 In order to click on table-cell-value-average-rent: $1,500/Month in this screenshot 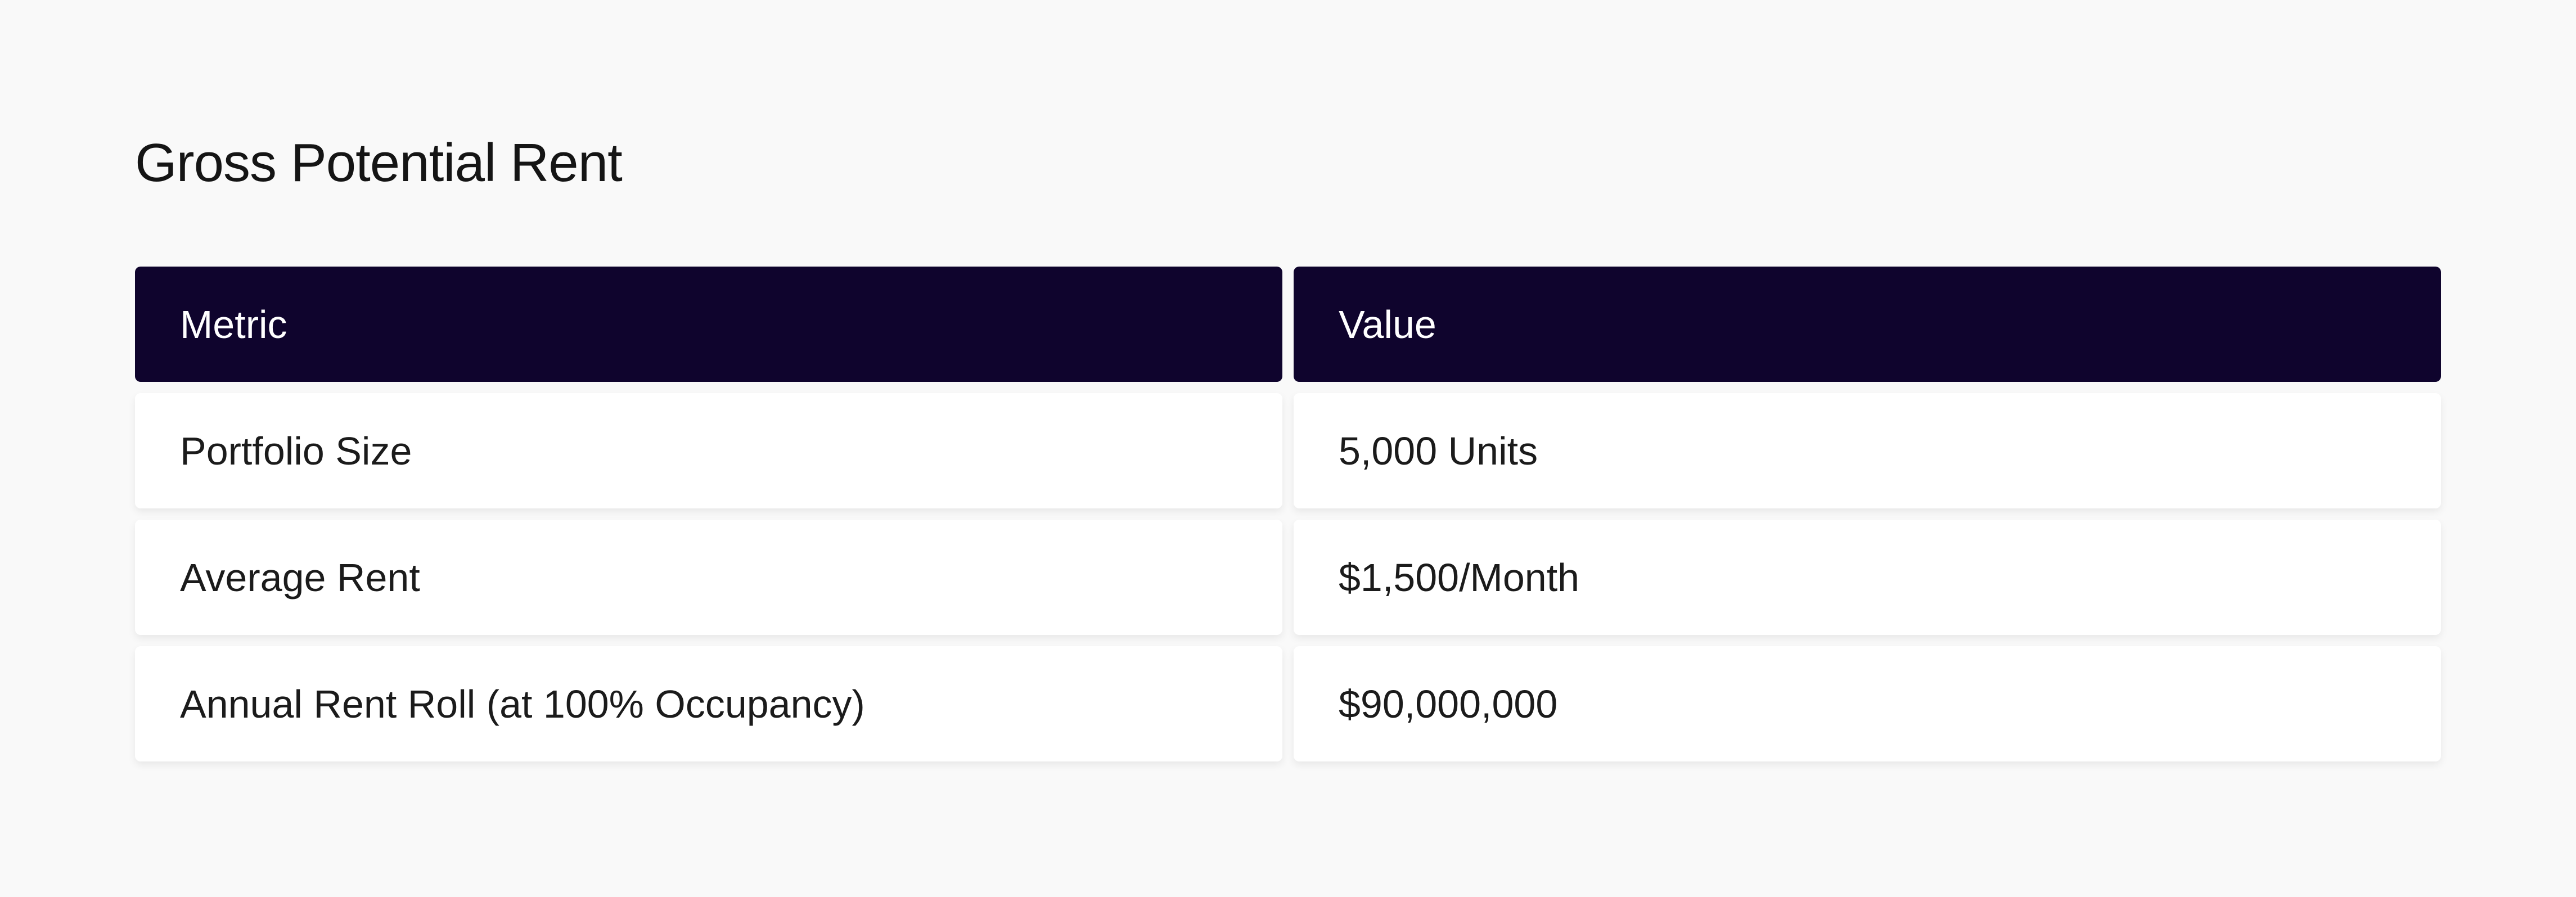, I will do `click(1867, 577)`.